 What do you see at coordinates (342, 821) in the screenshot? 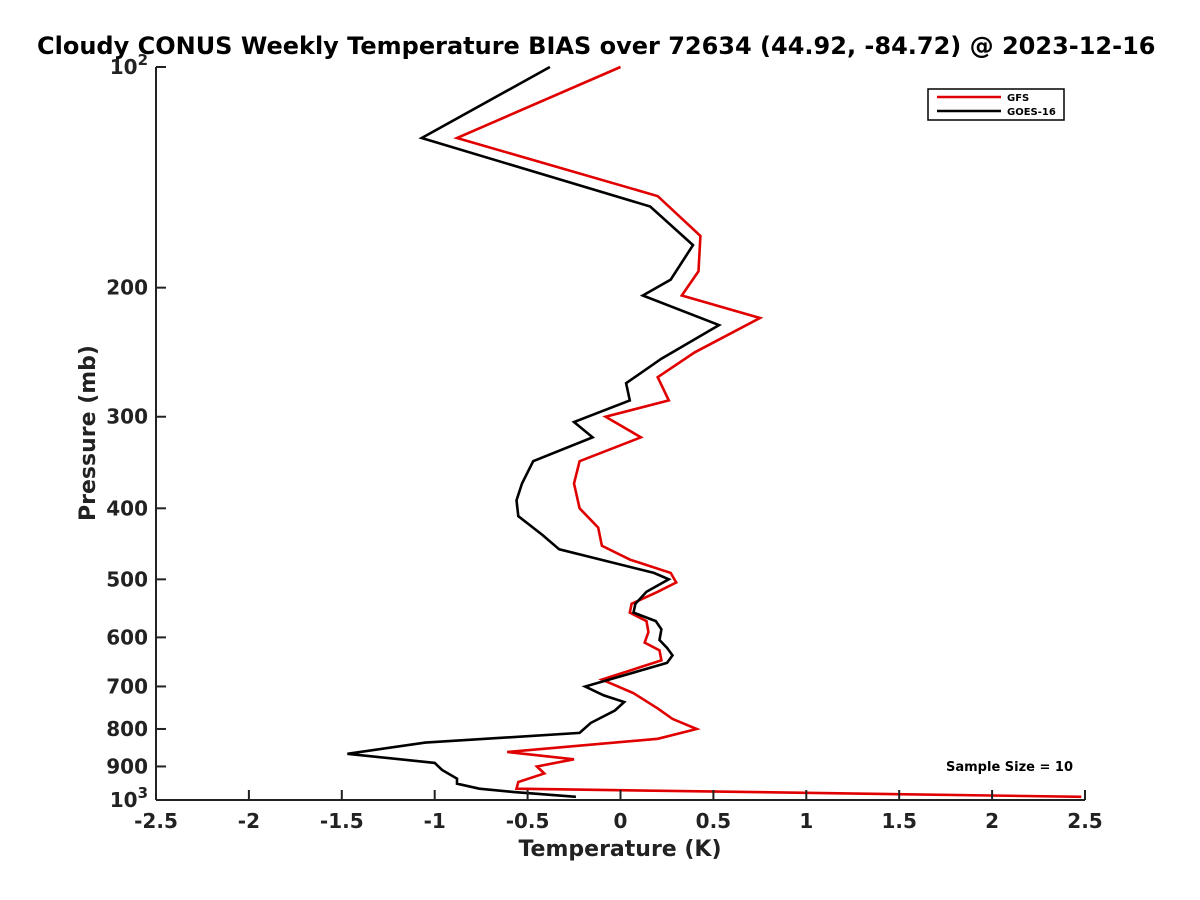
I see `x-tick-label: -1.5` at bounding box center [342, 821].